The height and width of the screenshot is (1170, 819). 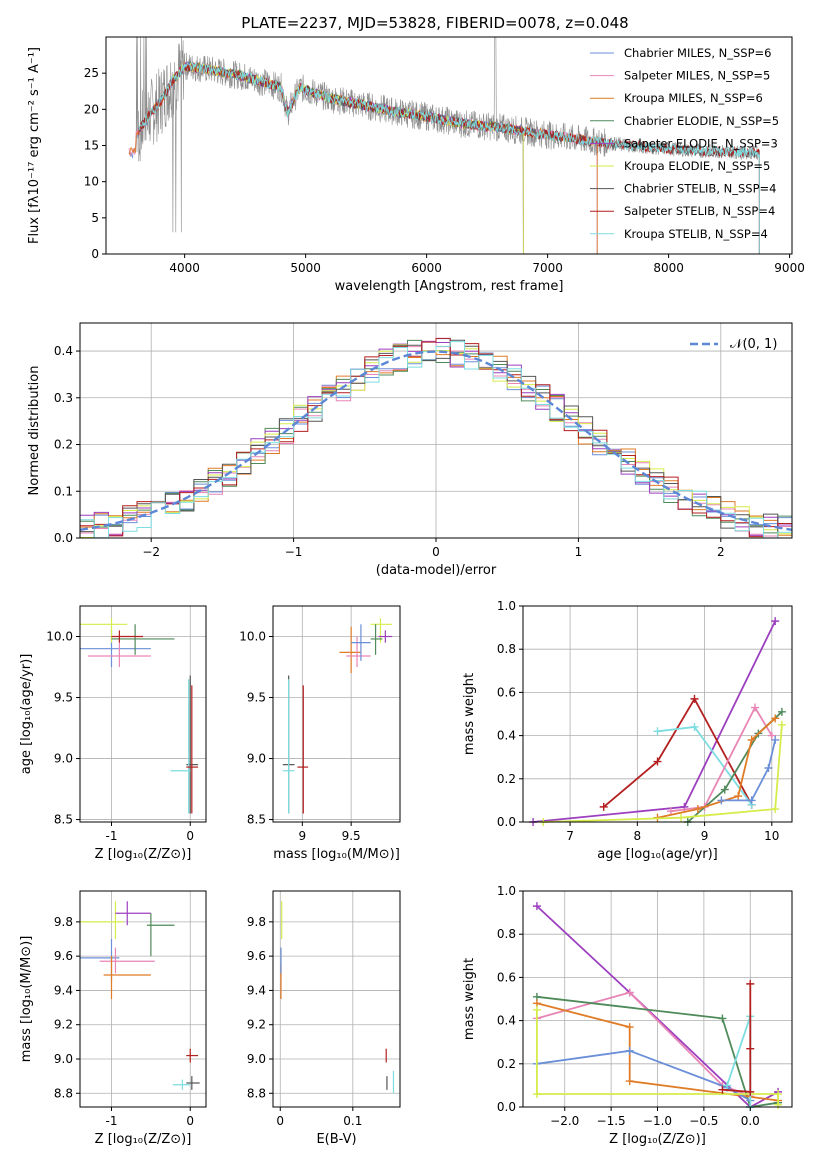 I want to click on y-tick-label: 8.8, so click(x=256, y=1093).